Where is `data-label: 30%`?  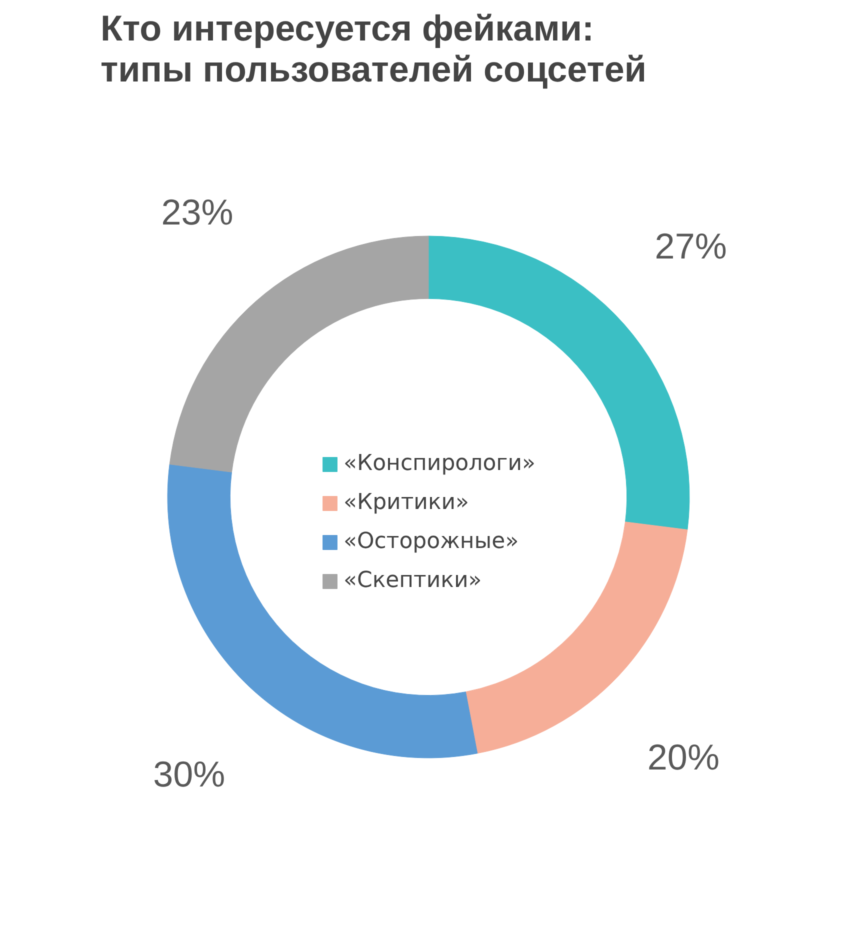 data-label: 30% is located at coordinates (189, 773).